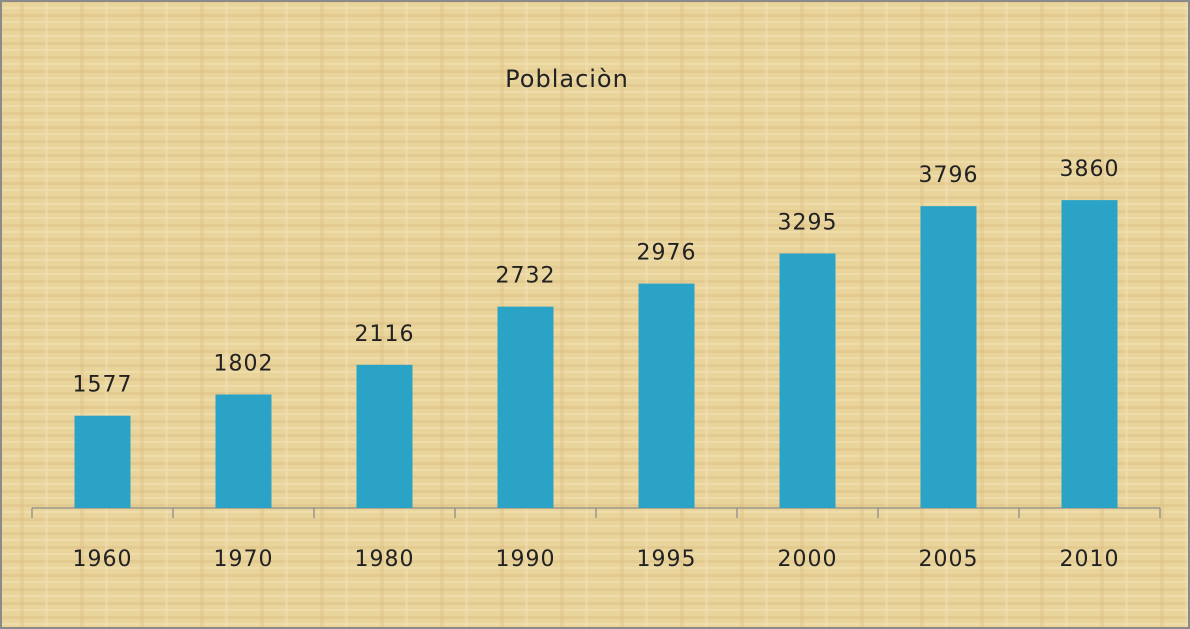  What do you see at coordinates (526, 276) in the screenshot?
I see `data-label: 2732` at bounding box center [526, 276].